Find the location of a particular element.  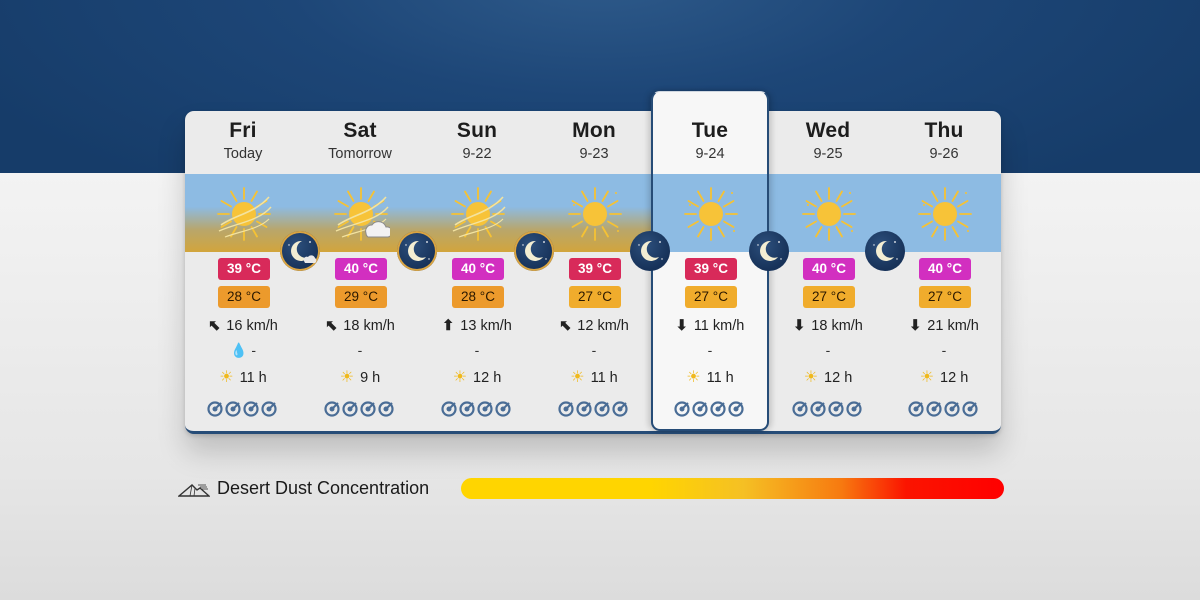

dust-concentration-scale is located at coordinates (732, 488).